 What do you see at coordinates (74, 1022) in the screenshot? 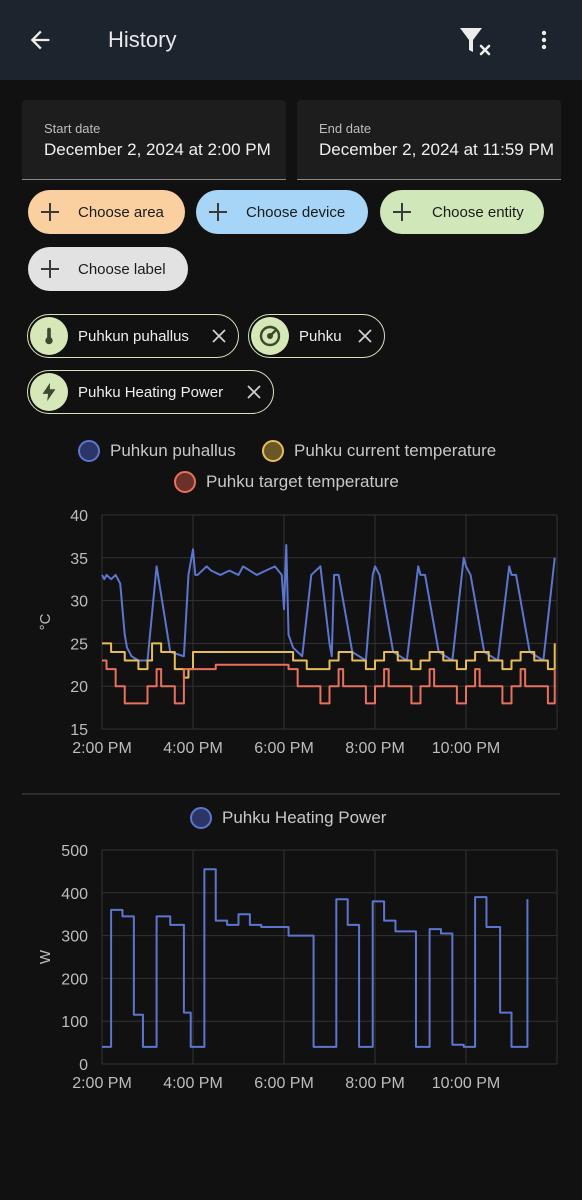
I see `y-tick-label: 100` at bounding box center [74, 1022].